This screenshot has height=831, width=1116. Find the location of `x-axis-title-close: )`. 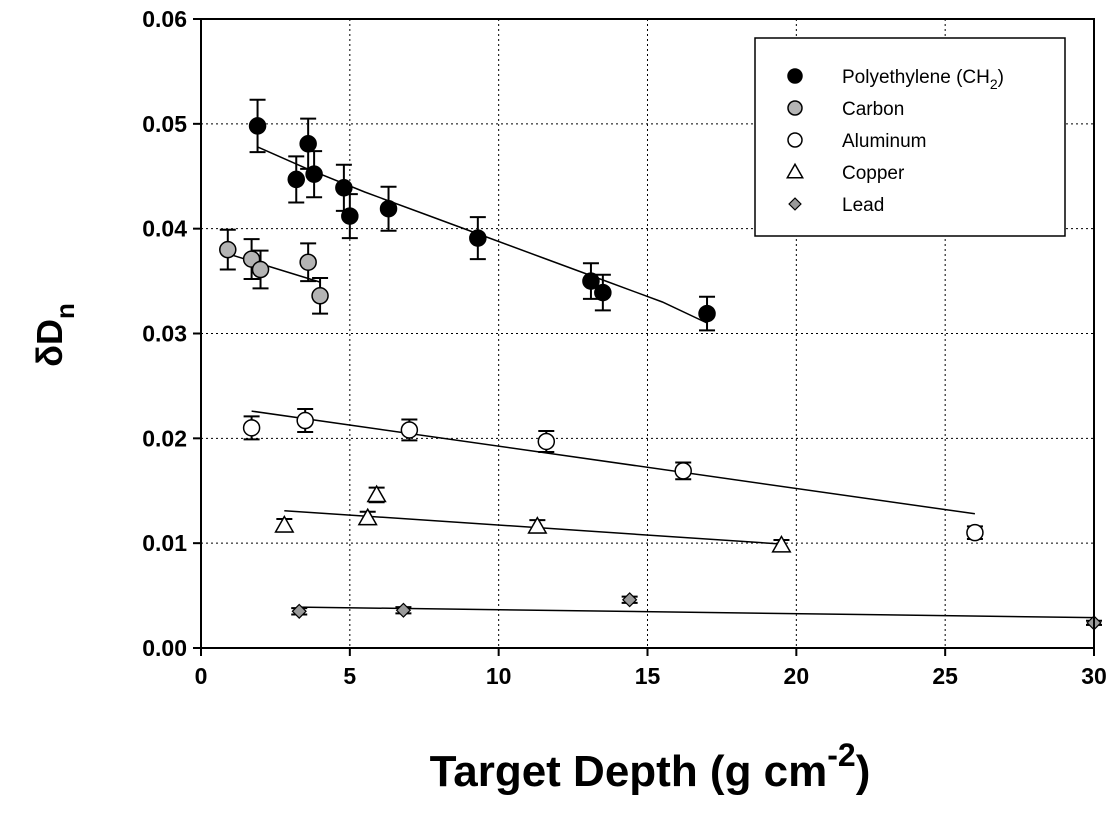

x-axis-title-close: ) is located at coordinates (863, 771).